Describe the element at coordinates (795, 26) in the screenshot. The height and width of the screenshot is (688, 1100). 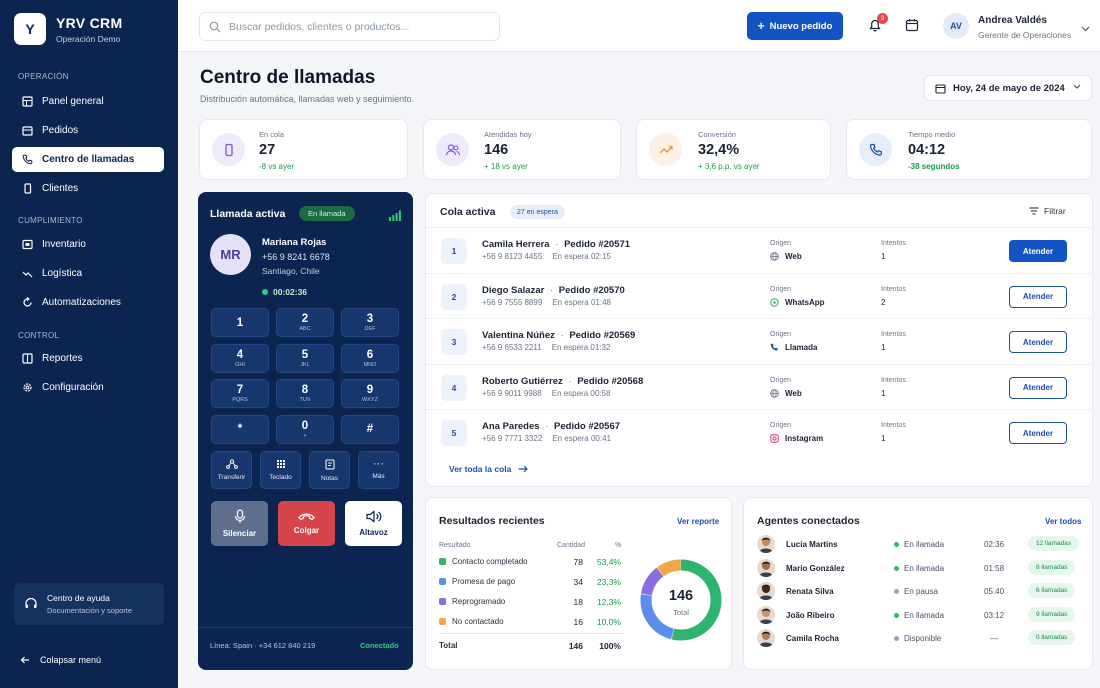
I see `new-order-button: + Nuevo pedido` at that location.